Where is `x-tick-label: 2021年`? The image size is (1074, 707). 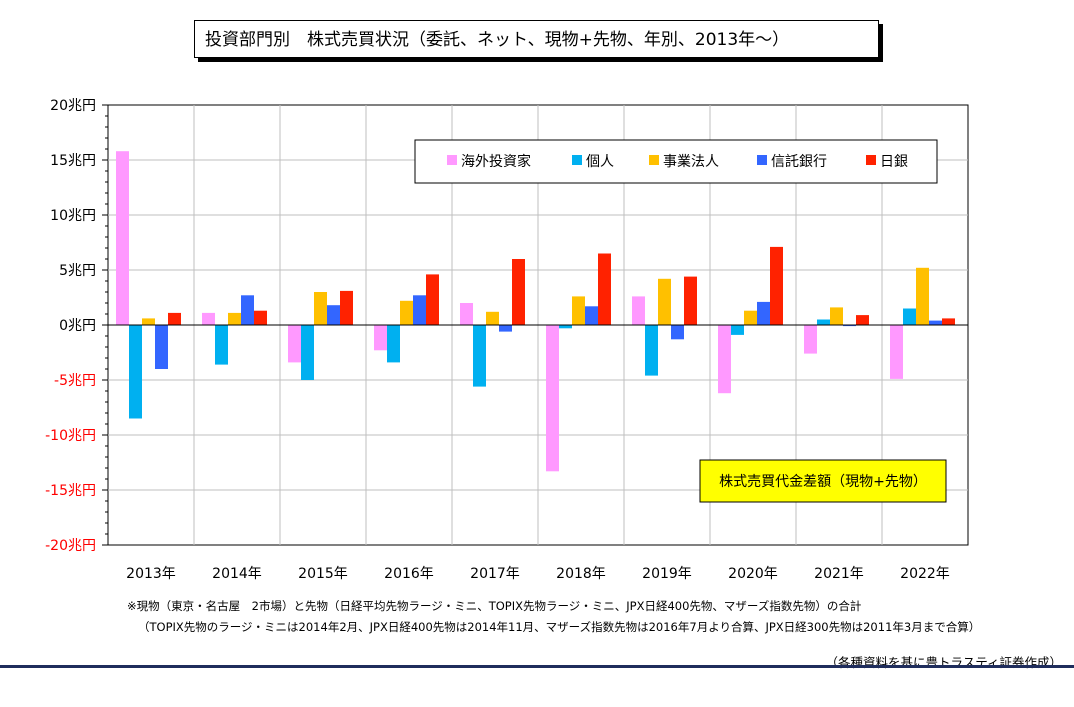 x-tick-label: 2021年 is located at coordinates (839, 574).